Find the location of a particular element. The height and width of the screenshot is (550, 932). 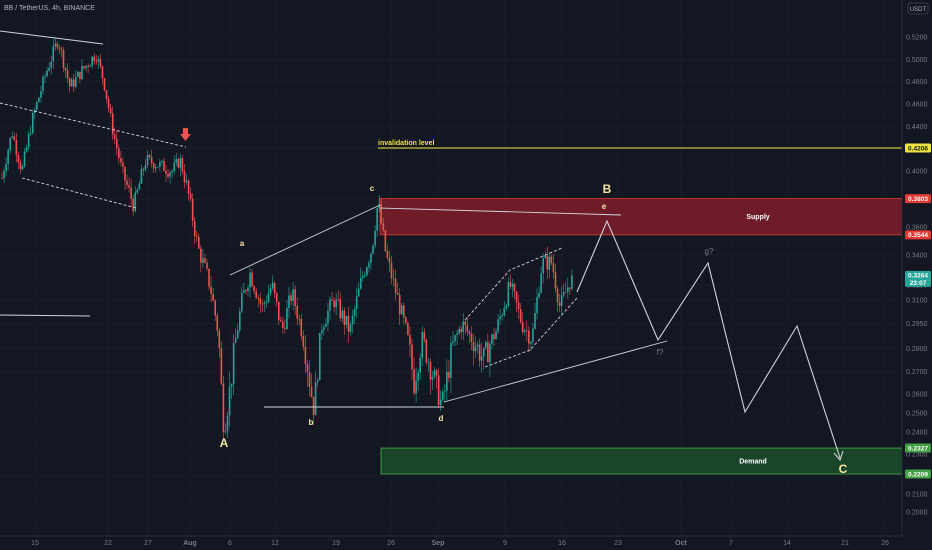

time-tick-label: Oct is located at coordinates (681, 543).